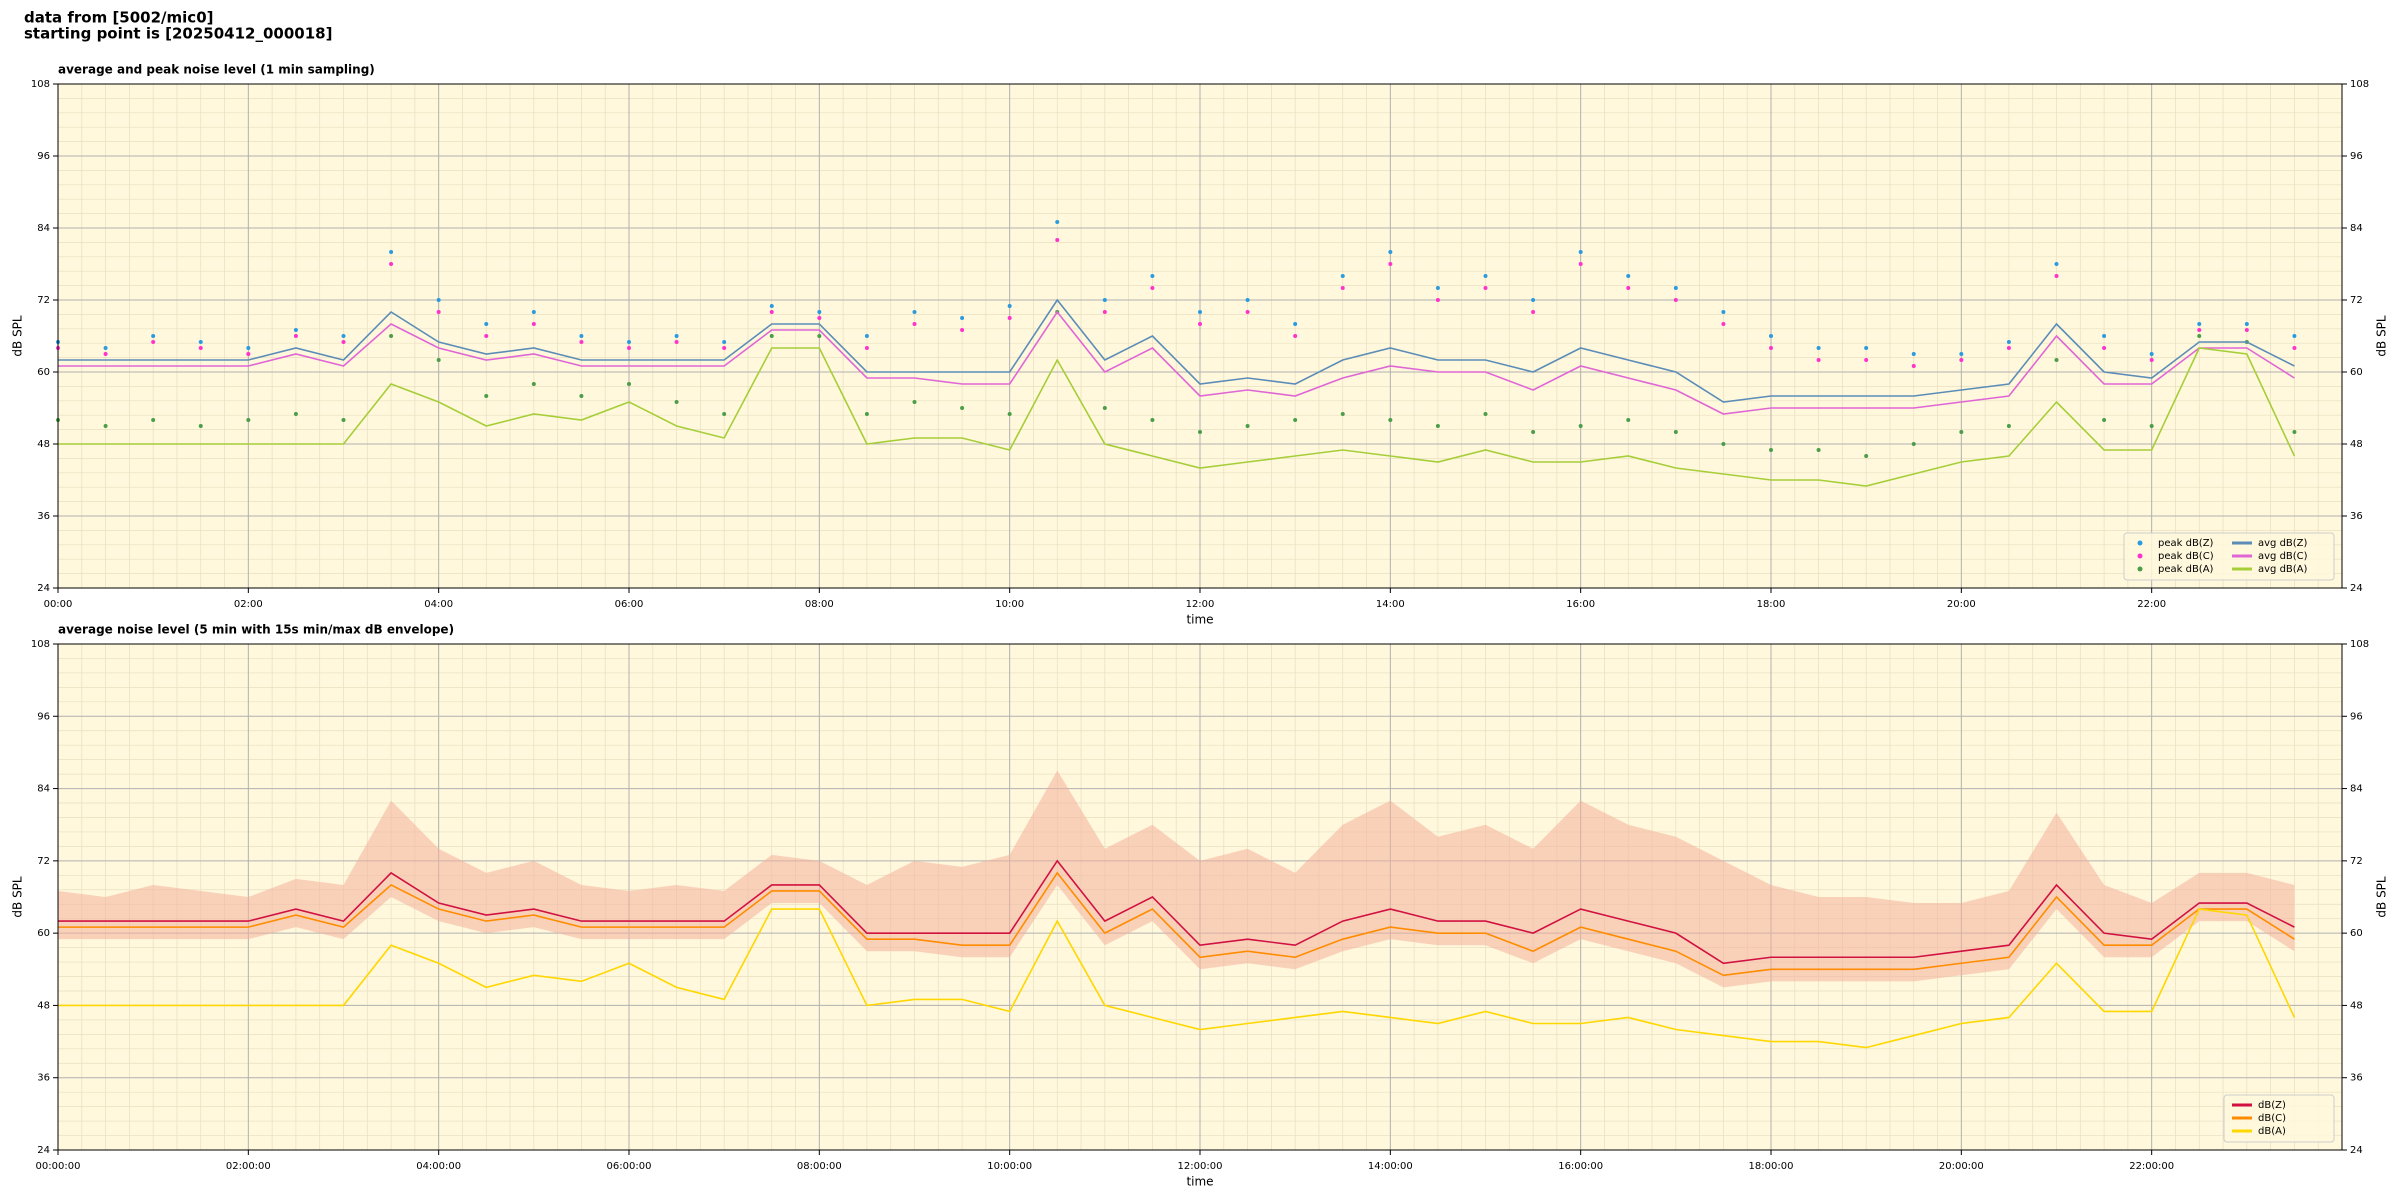 This screenshot has width=2400, height=1200. I want to click on x-tick-label: 22:00, so click(2151, 604).